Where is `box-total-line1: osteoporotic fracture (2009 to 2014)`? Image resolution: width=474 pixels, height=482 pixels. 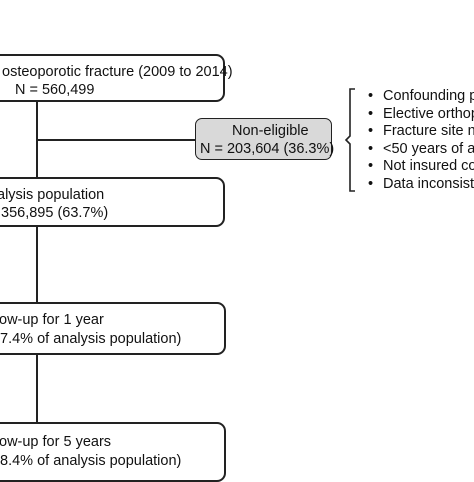
box-total-line1: osteoporotic fracture (2009 to 2014) is located at coordinates (117, 72).